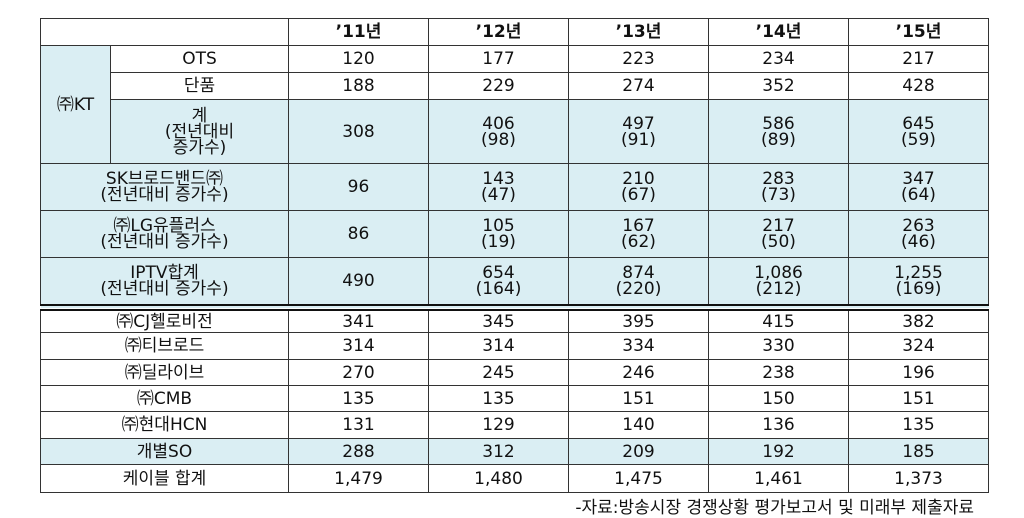 The height and width of the screenshot is (518, 1024). Describe the element at coordinates (514, 320) in the screenshot. I see `table-row: ㈜CJ헬로비전 341 345 395 415 382` at that location.